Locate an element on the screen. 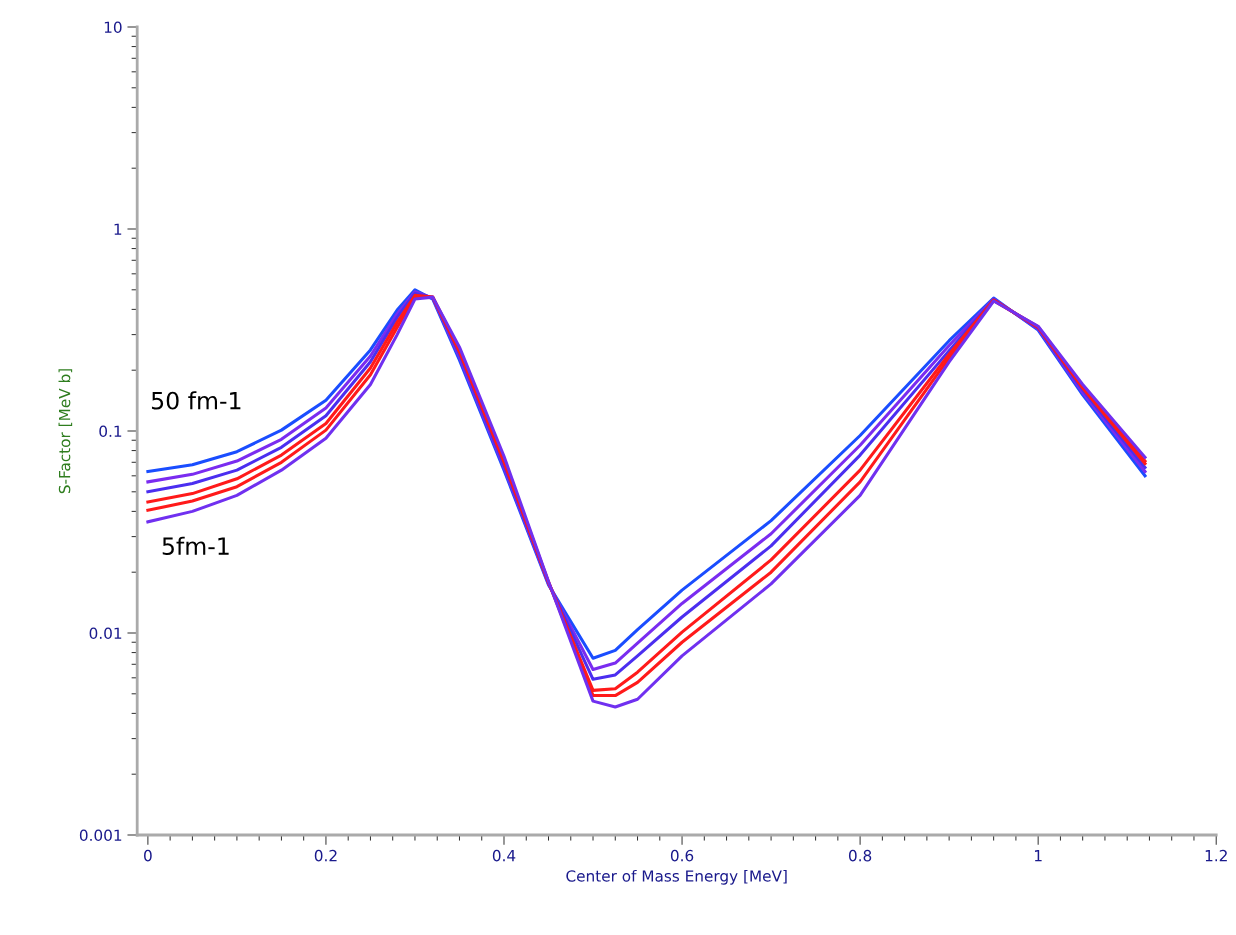 The height and width of the screenshot is (935, 1236). y-tick-label: 0.1 is located at coordinates (110, 431).